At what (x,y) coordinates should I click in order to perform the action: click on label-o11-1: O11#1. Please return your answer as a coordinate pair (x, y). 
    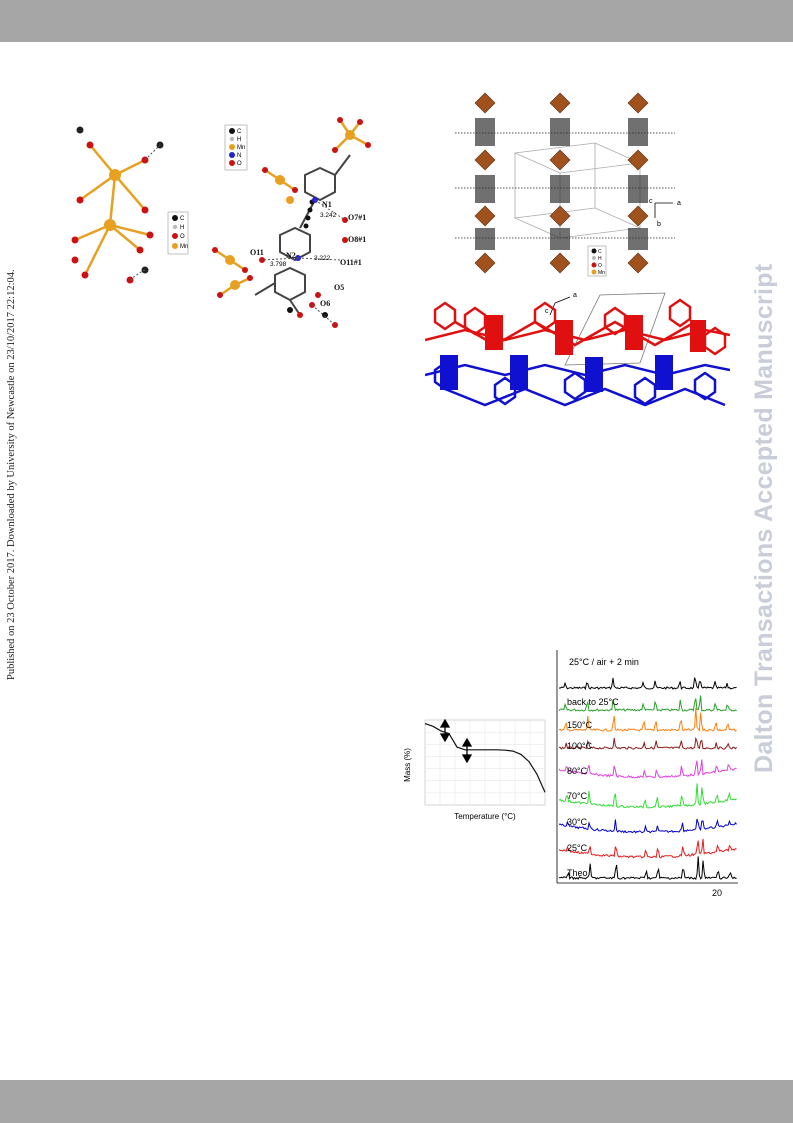
    Looking at the image, I should click on (351, 262).